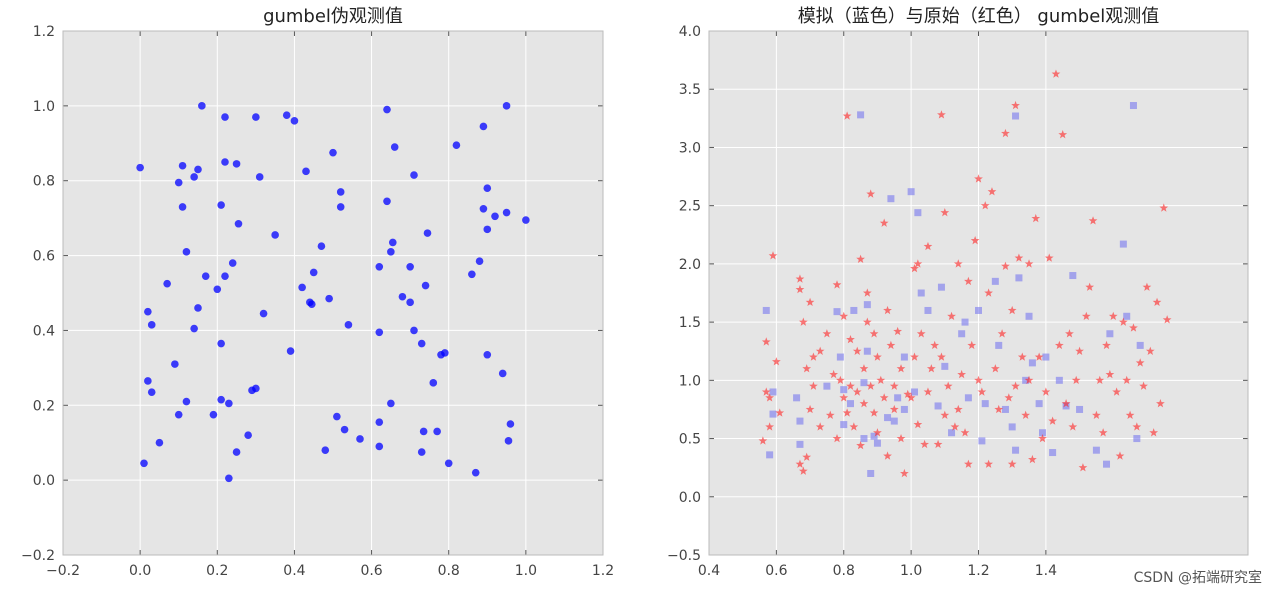 The width and height of the screenshot is (1277, 595). Describe the element at coordinates (1198, 577) in the screenshot. I see `watermark-text: CSDN @拓端研究室` at that location.